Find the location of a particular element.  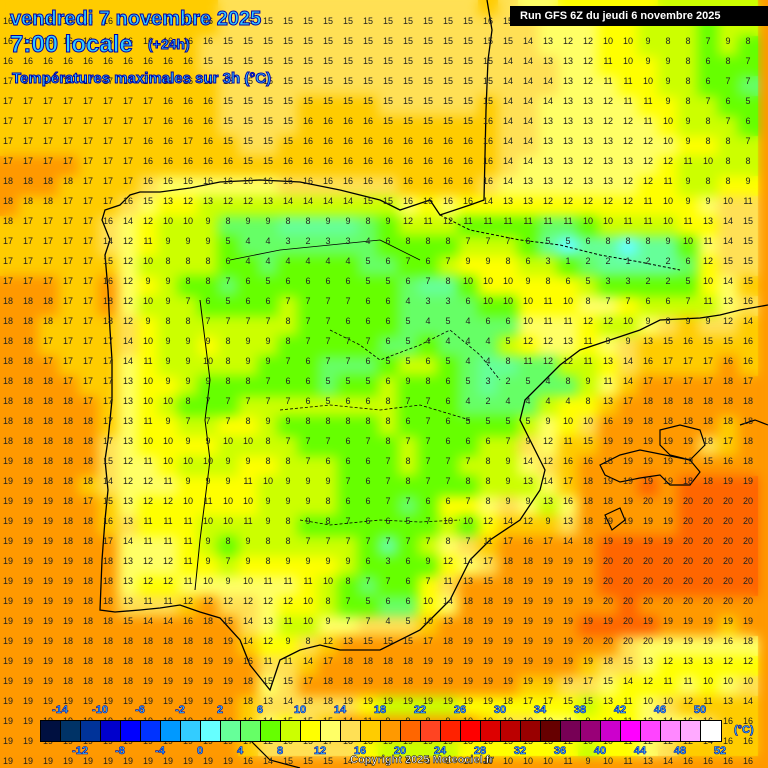

parameter-title: Températures maximales sur 3h (°C) is located at coordinates (141, 79).